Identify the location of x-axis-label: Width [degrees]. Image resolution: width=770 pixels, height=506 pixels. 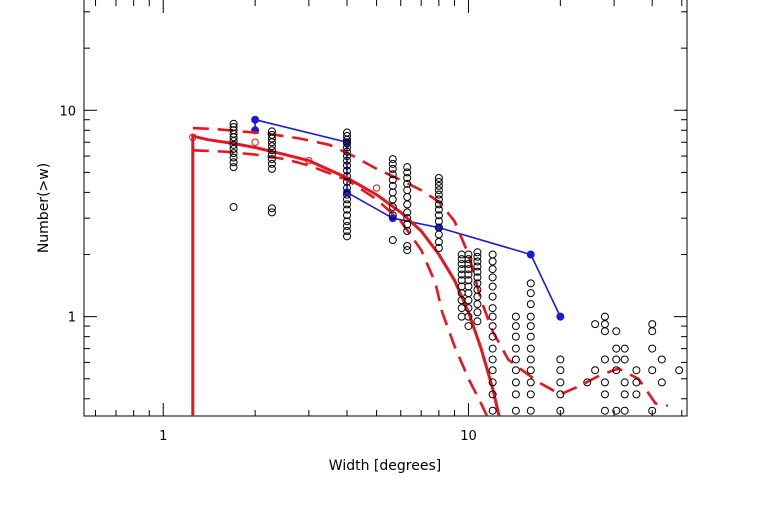
(385, 466).